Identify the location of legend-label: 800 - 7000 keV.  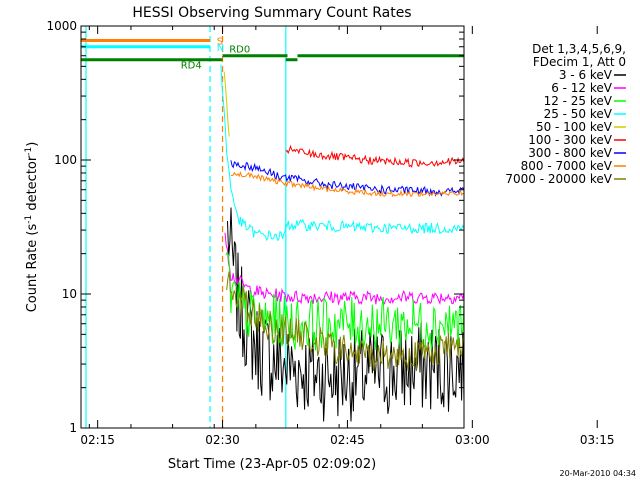
(567, 166).